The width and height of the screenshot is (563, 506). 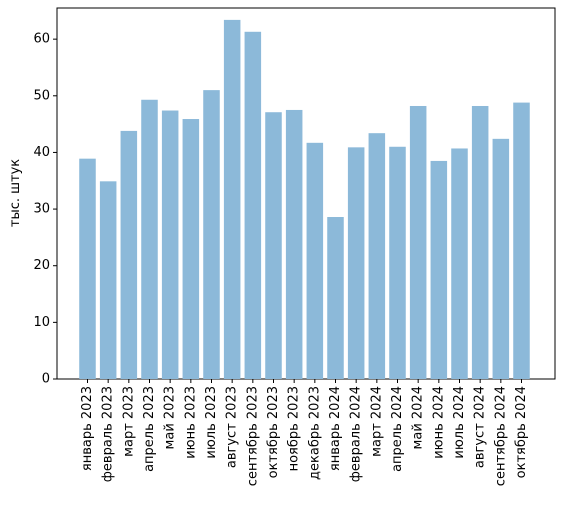 I want to click on x-tick-label: октябрь 2023, so click(x=273, y=432).